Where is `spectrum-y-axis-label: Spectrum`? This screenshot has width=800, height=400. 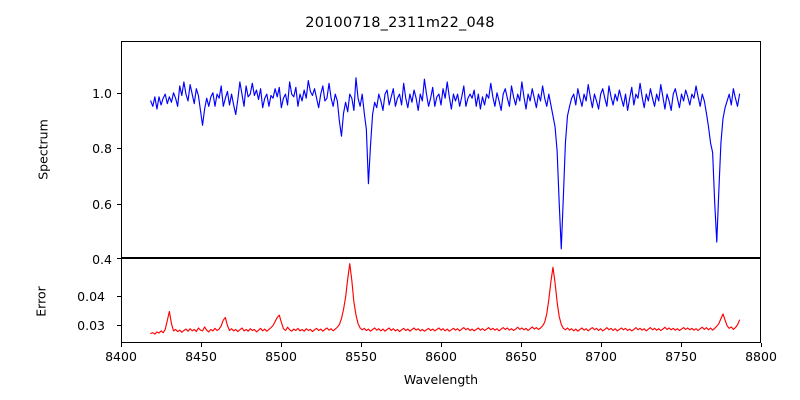
spectrum-y-axis-label: Spectrum is located at coordinates (43, 149).